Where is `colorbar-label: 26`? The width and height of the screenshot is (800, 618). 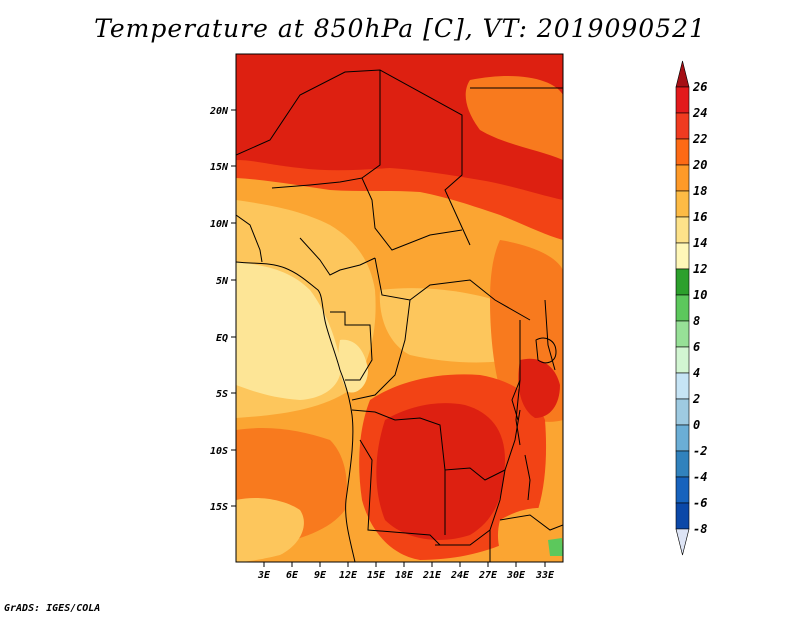 colorbar-label: 26 is located at coordinates (699, 87).